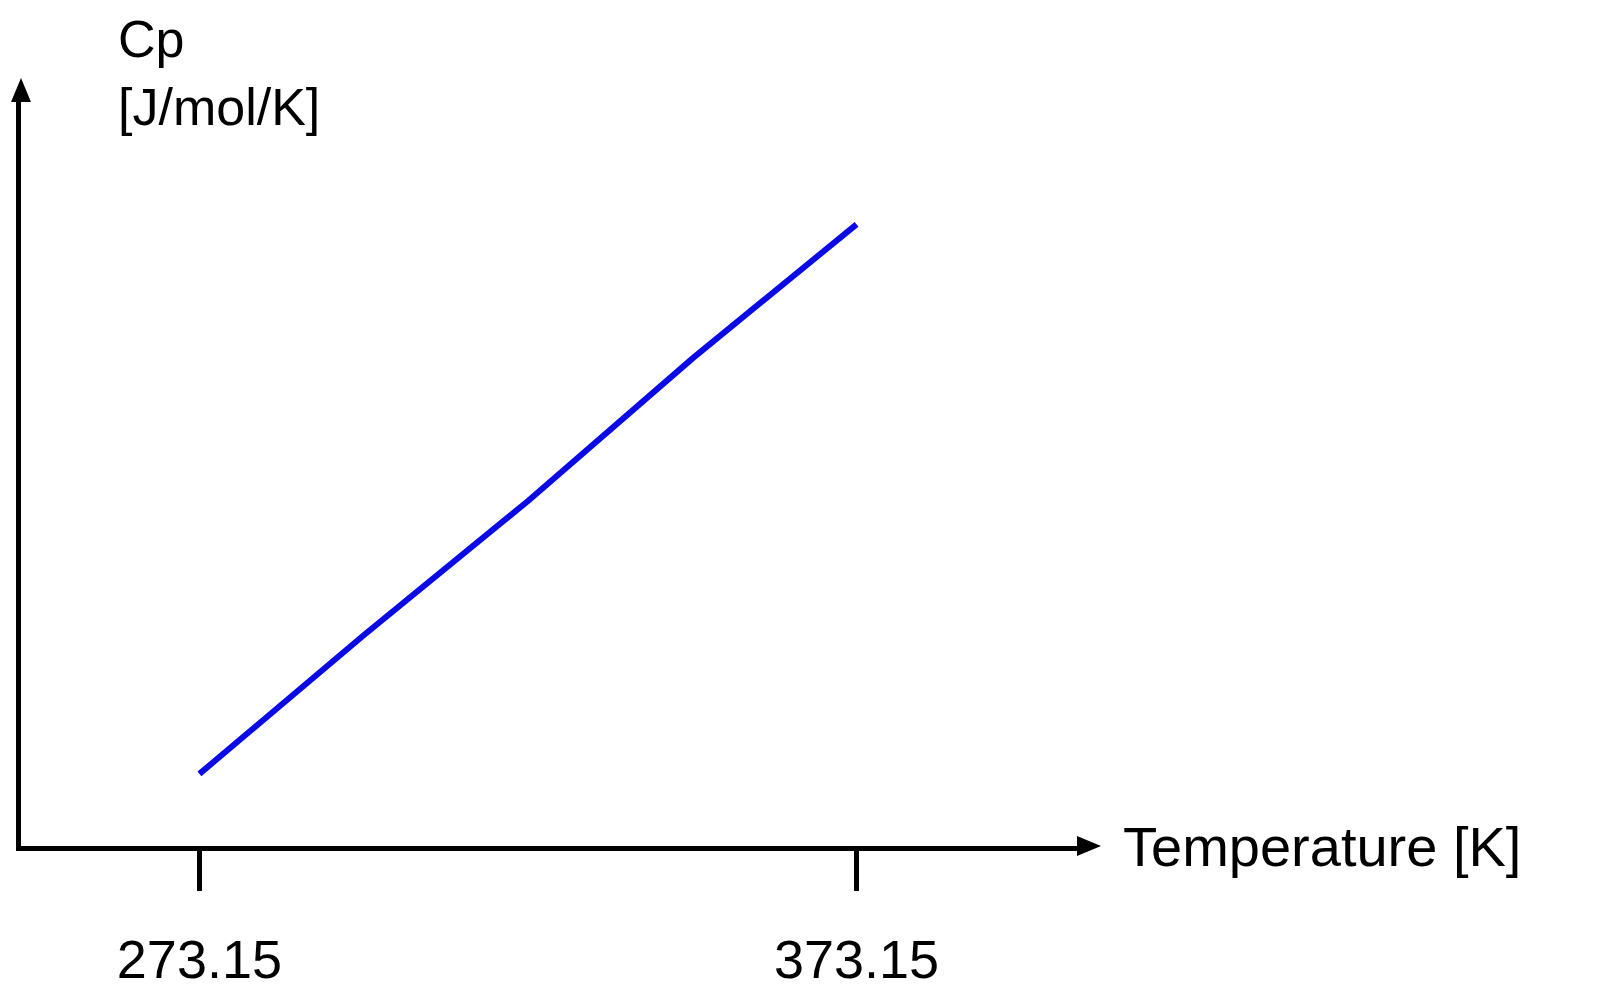 The height and width of the screenshot is (990, 1614). What do you see at coordinates (1322, 846) in the screenshot?
I see `x-axis-title: Temperature [K]` at bounding box center [1322, 846].